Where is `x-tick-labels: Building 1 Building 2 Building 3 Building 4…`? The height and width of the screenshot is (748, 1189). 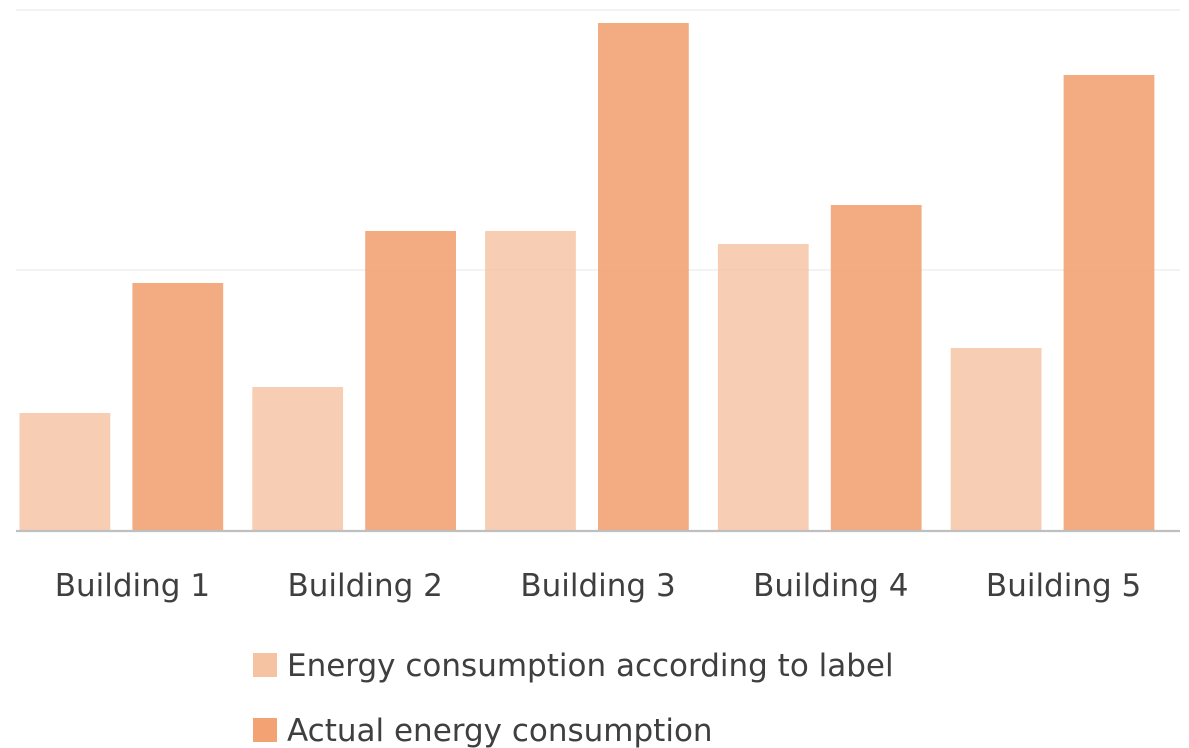 x-tick-labels: Building 1 Building 2 Building 3 Building 4… is located at coordinates (598, 586).